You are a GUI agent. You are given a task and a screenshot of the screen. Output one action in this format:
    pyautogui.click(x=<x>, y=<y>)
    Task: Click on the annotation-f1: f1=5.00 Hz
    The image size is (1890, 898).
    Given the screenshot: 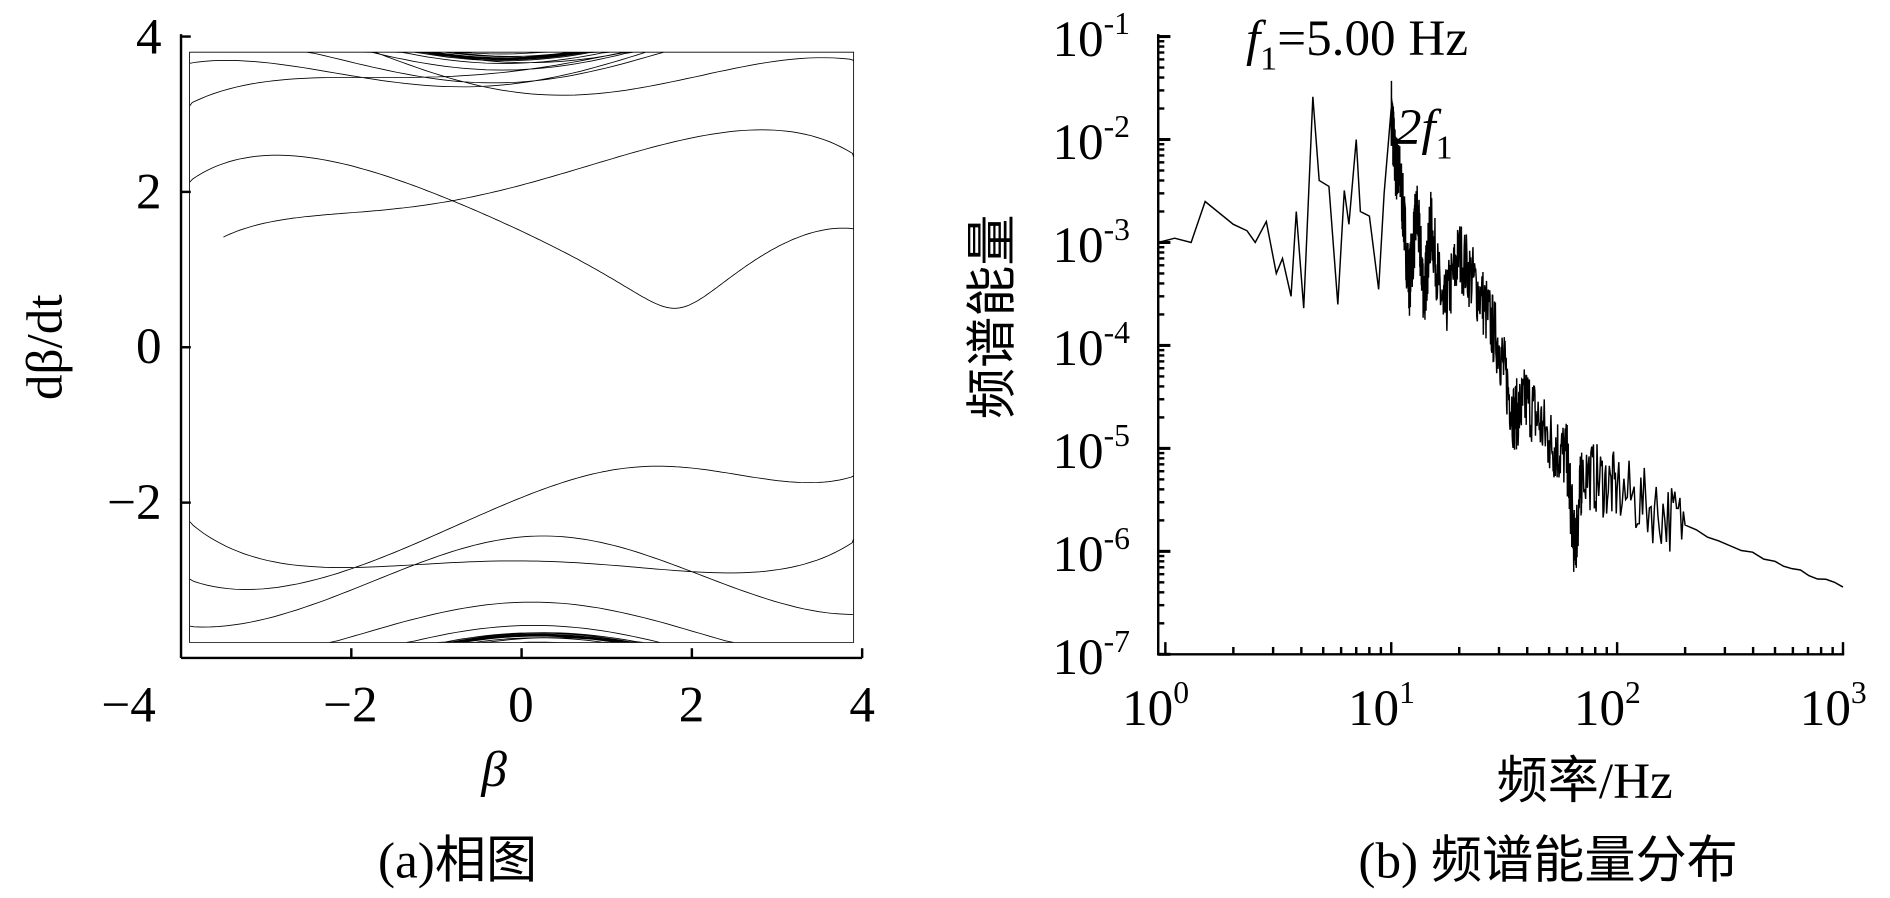 What is the action you would take?
    pyautogui.click(x=1357, y=44)
    